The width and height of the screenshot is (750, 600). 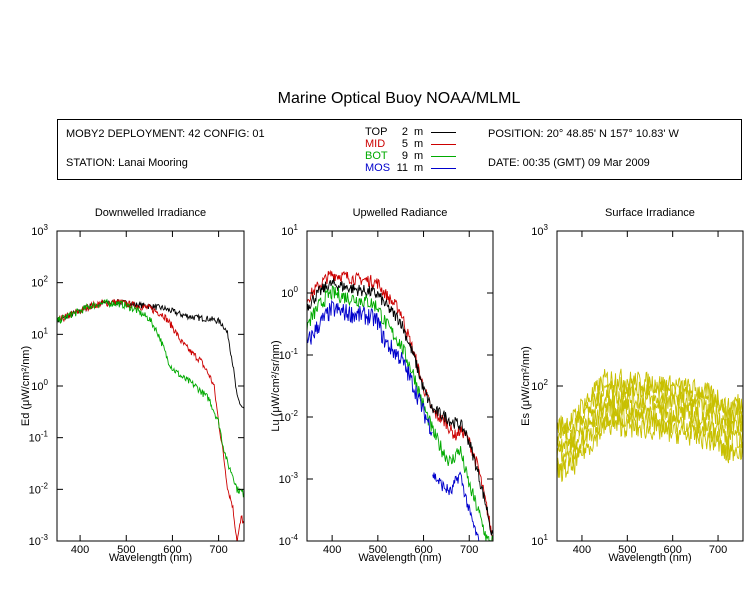 What do you see at coordinates (376, 156) in the screenshot?
I see `legend-name: BOT` at bounding box center [376, 156].